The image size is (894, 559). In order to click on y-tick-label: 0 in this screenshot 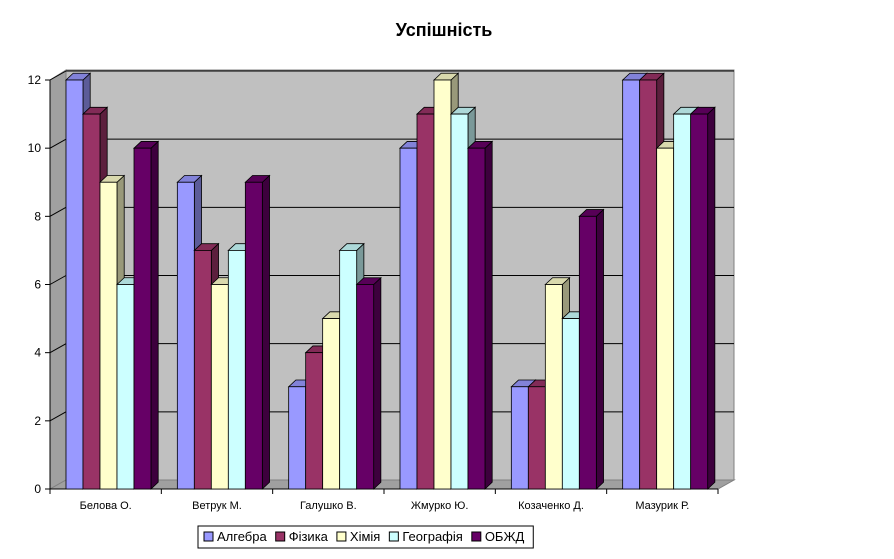, I will do `click(37, 489)`.